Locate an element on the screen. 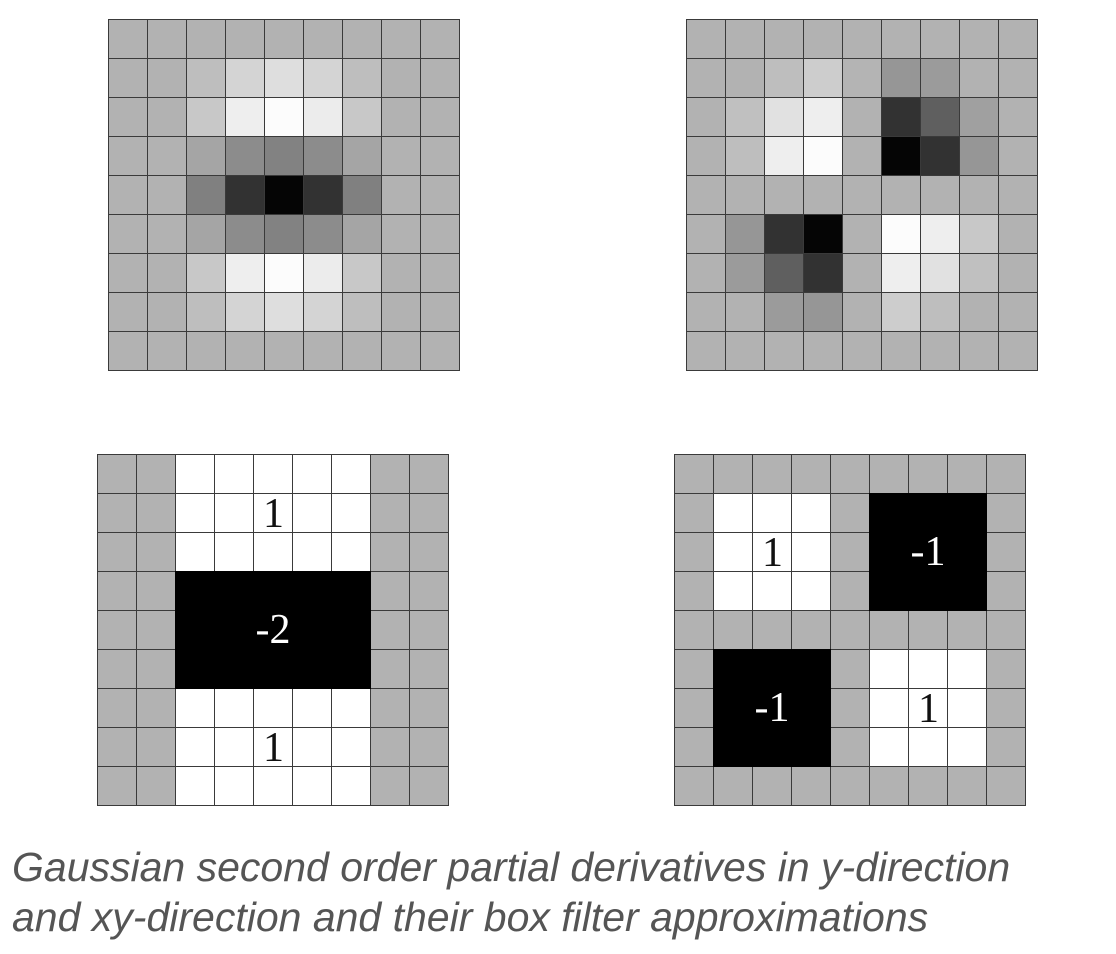 The width and height of the screenshot is (1116, 954). negative-lobe-region: -1 is located at coordinates (928, 552).